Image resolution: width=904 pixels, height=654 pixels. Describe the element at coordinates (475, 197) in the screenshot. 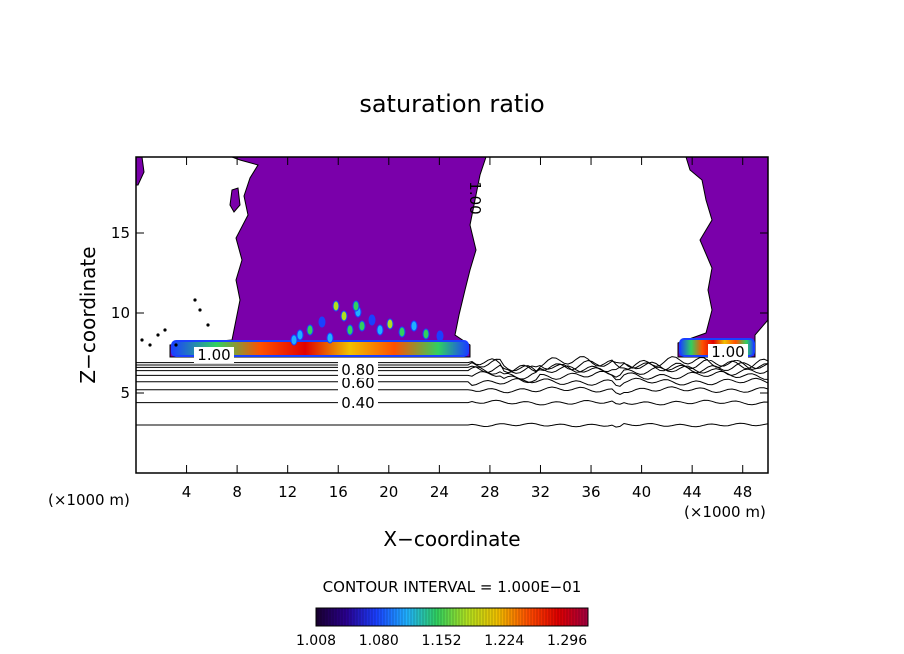

I see `contour-label-vertical: 1.00` at that location.